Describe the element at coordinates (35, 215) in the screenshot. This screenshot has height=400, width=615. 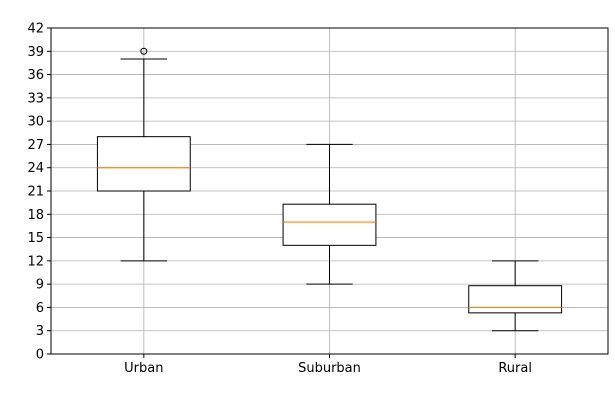
I see `y-tick-label: 18` at that location.